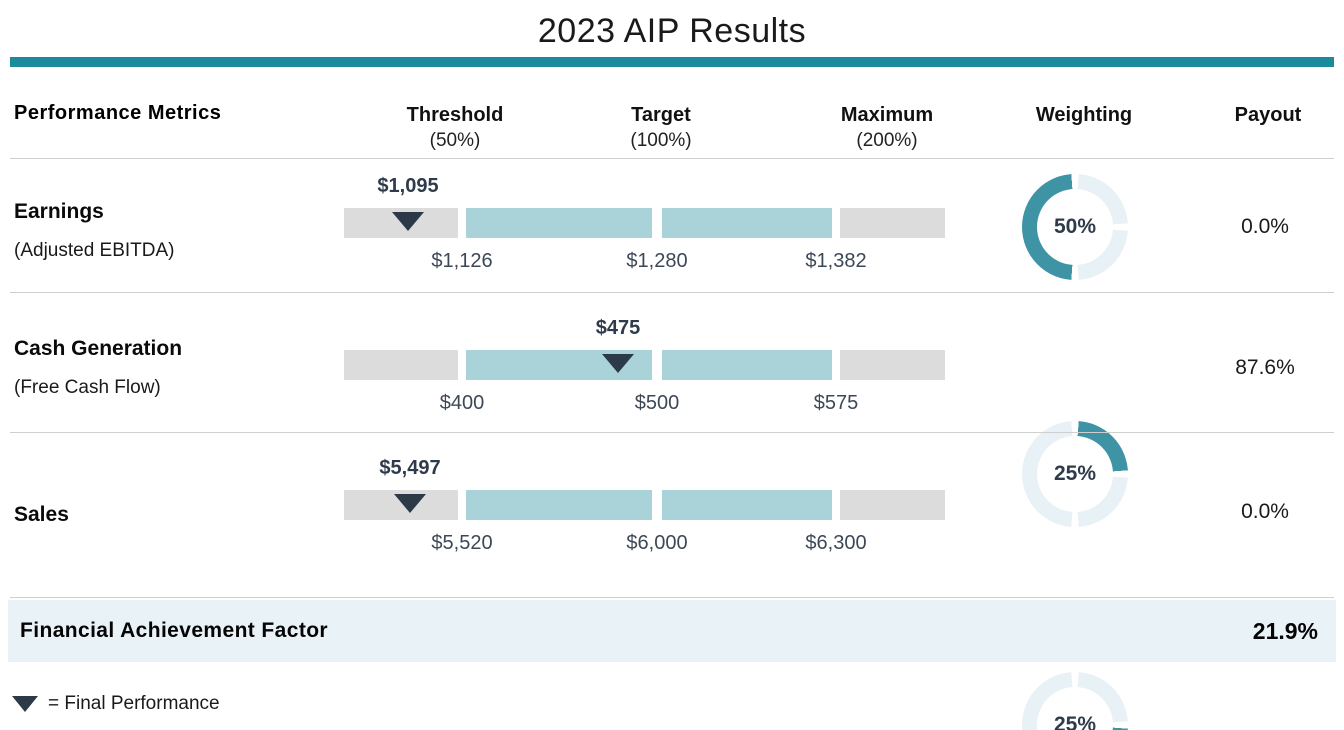 The height and width of the screenshot is (730, 1344). Describe the element at coordinates (41, 514) in the screenshot. I see `metric-name-sales: Sales` at that location.